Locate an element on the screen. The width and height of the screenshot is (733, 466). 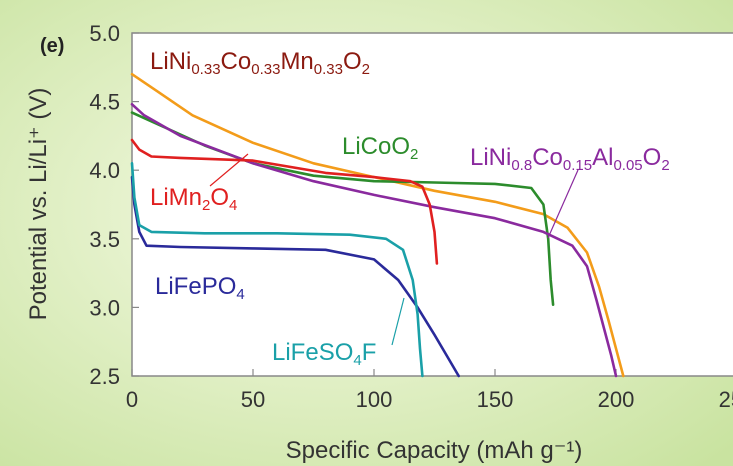
curve-limn2o4 is located at coordinates (284, 201).